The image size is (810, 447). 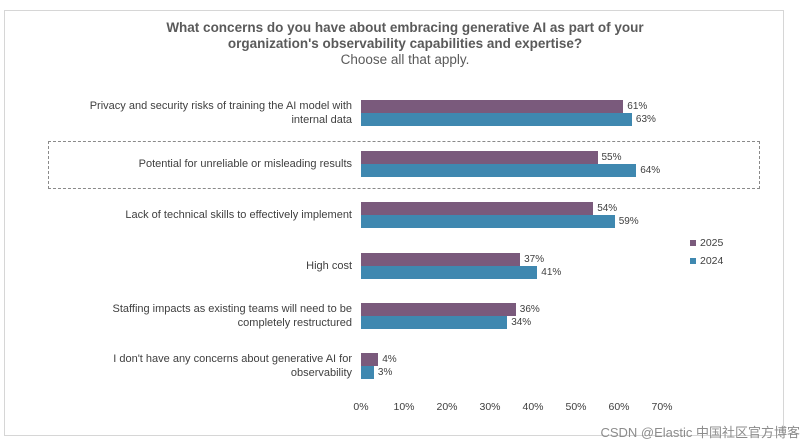 What do you see at coordinates (529, 309) in the screenshot?
I see `data-label-2025: 36%` at bounding box center [529, 309].